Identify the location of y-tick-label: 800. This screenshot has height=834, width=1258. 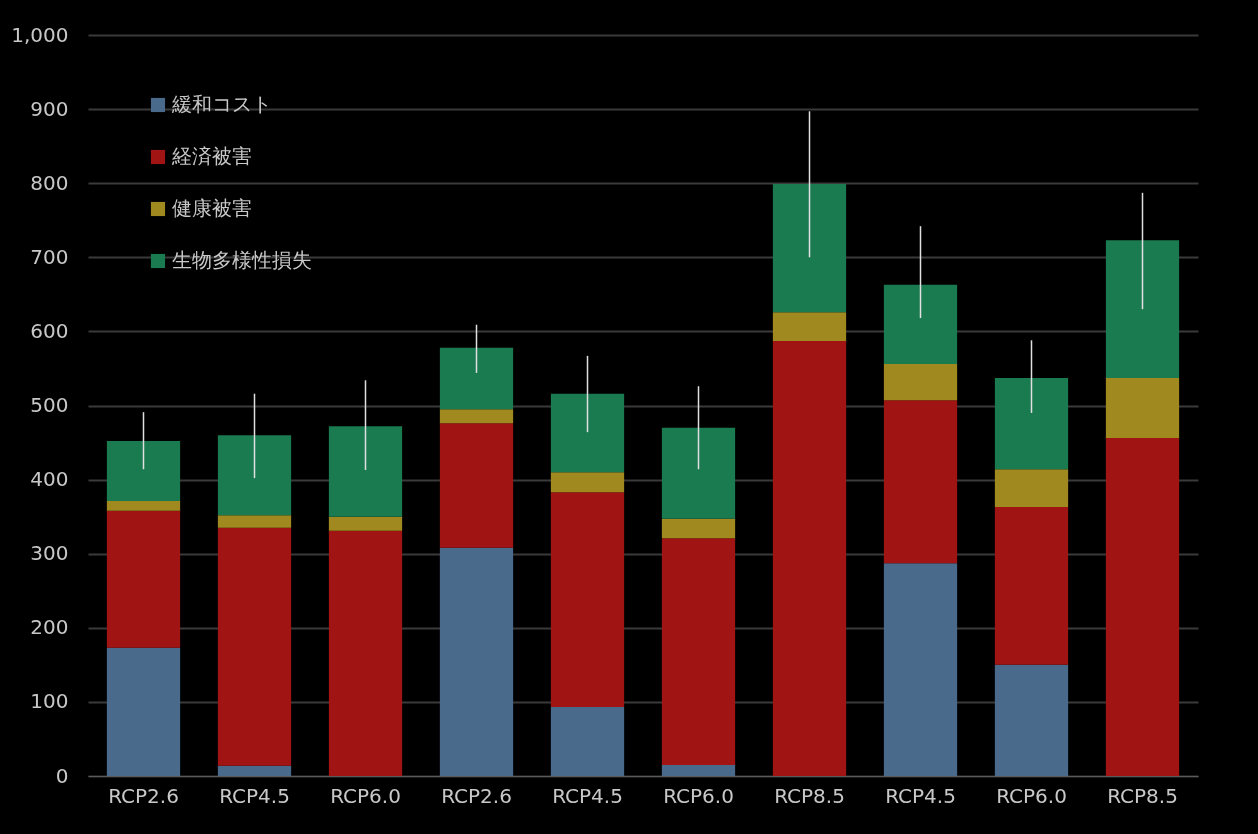
(49, 182).